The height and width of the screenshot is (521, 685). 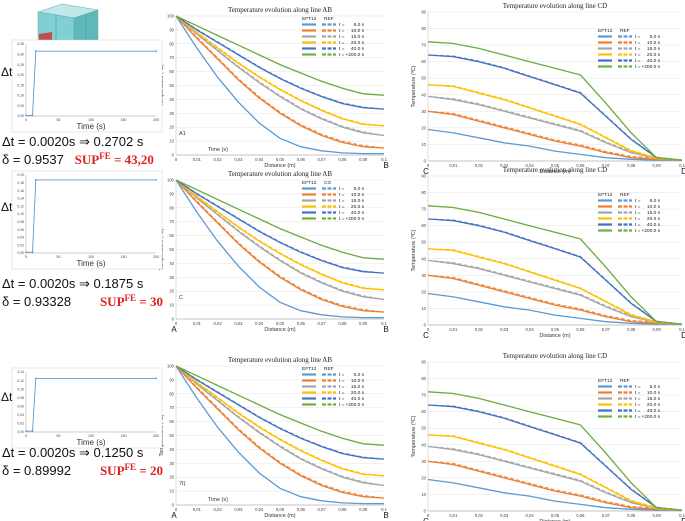 What do you see at coordinates (20, 85) in the screenshot?
I see `y-tick-label: 0,15` at bounding box center [20, 85].